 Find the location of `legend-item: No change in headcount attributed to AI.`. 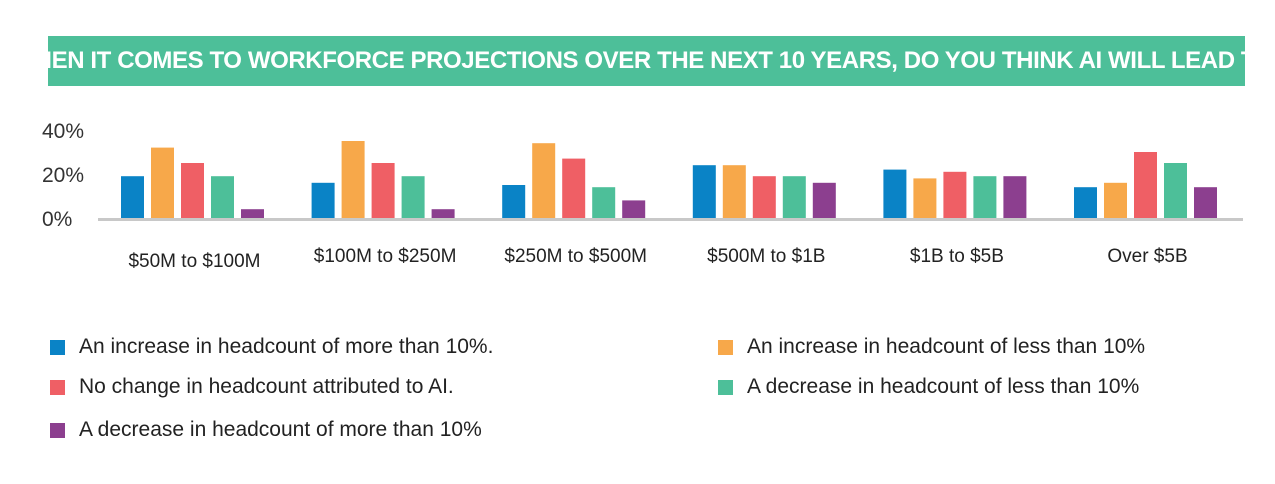

legend-item: No change in headcount attributed to AI. is located at coordinates (252, 387).